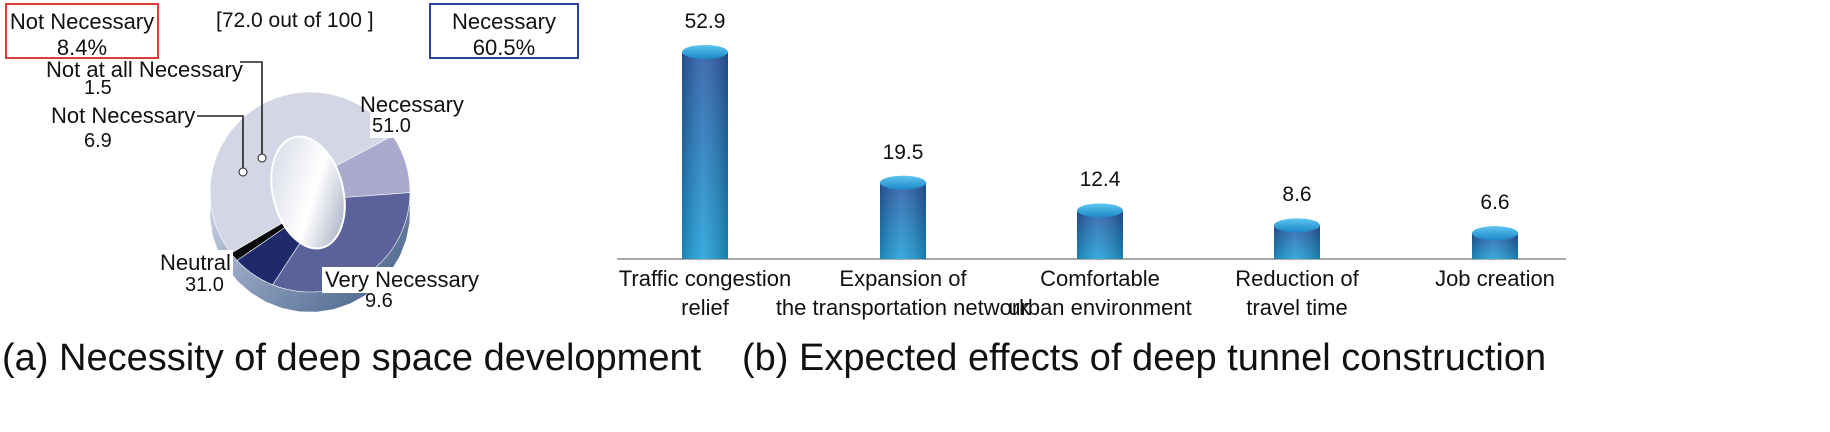  I want to click on bar-value-label: 8.6, so click(1297, 195).